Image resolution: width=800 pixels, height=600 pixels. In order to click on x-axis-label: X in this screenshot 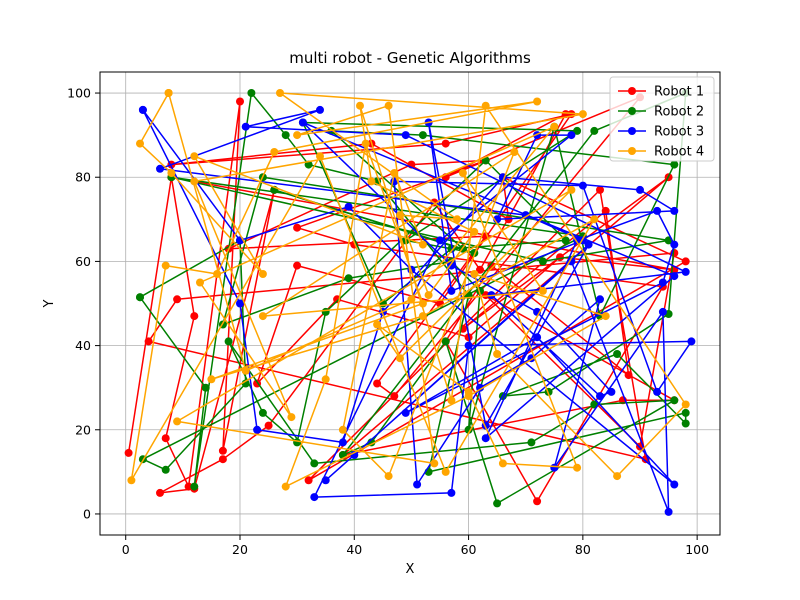, I will do `click(410, 569)`.